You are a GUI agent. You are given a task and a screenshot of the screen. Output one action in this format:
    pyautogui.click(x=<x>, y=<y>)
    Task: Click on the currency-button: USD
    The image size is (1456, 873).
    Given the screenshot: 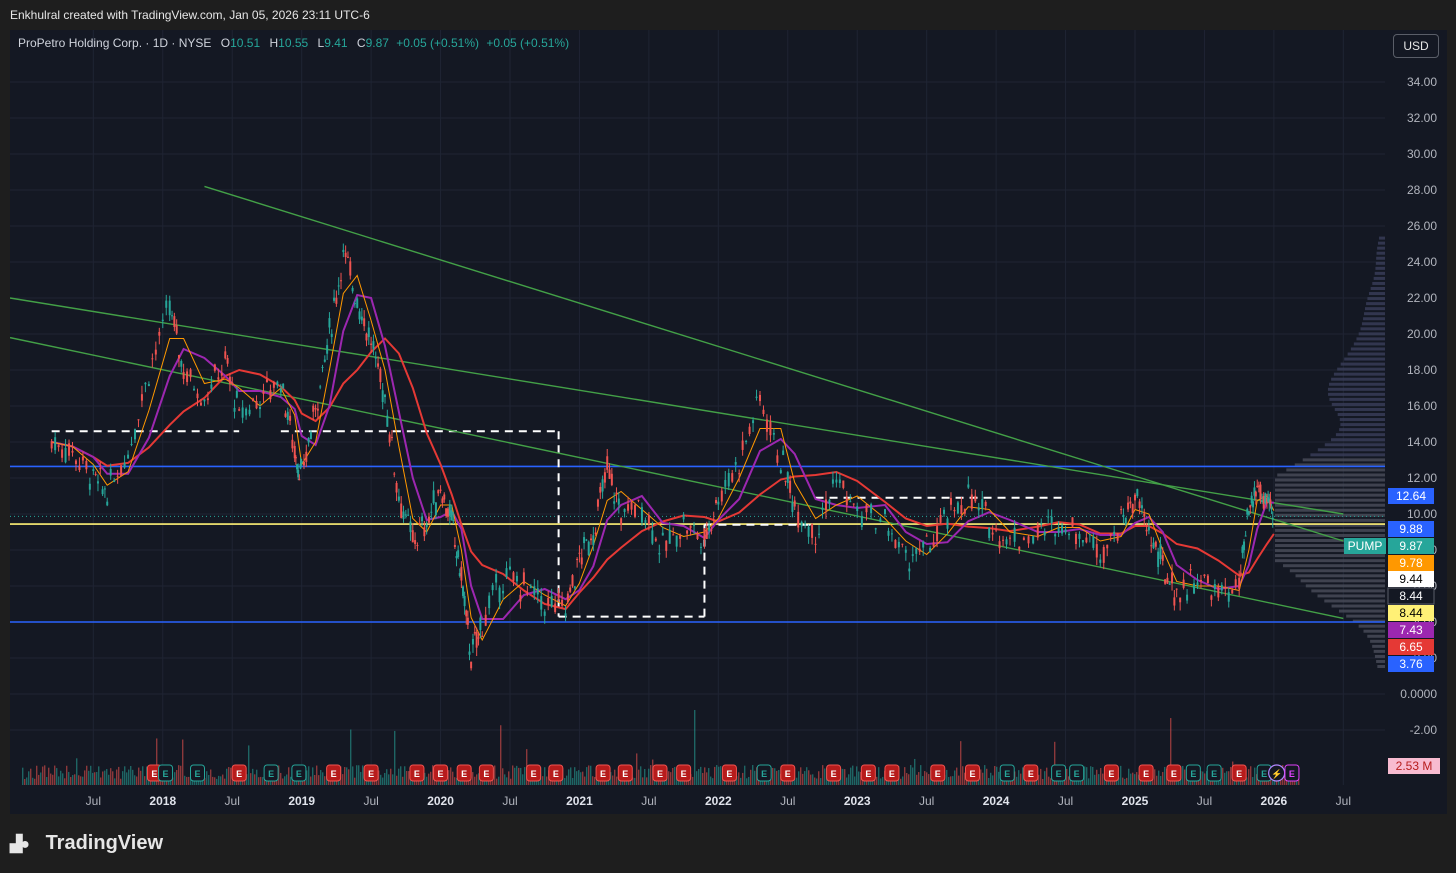 What is the action you would take?
    pyautogui.click(x=1416, y=46)
    